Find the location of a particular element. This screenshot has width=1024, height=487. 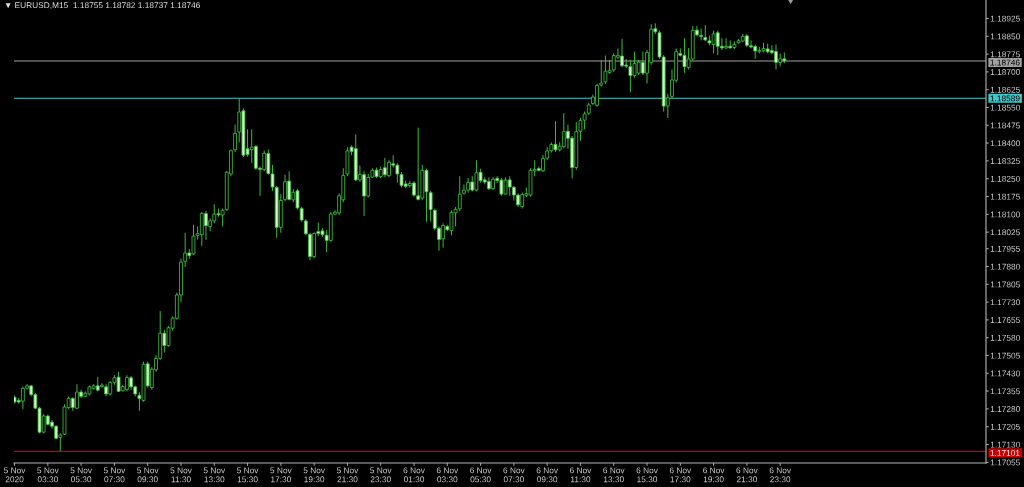

x-tick-label: 6 Nov 09:30 is located at coordinates (547, 475).